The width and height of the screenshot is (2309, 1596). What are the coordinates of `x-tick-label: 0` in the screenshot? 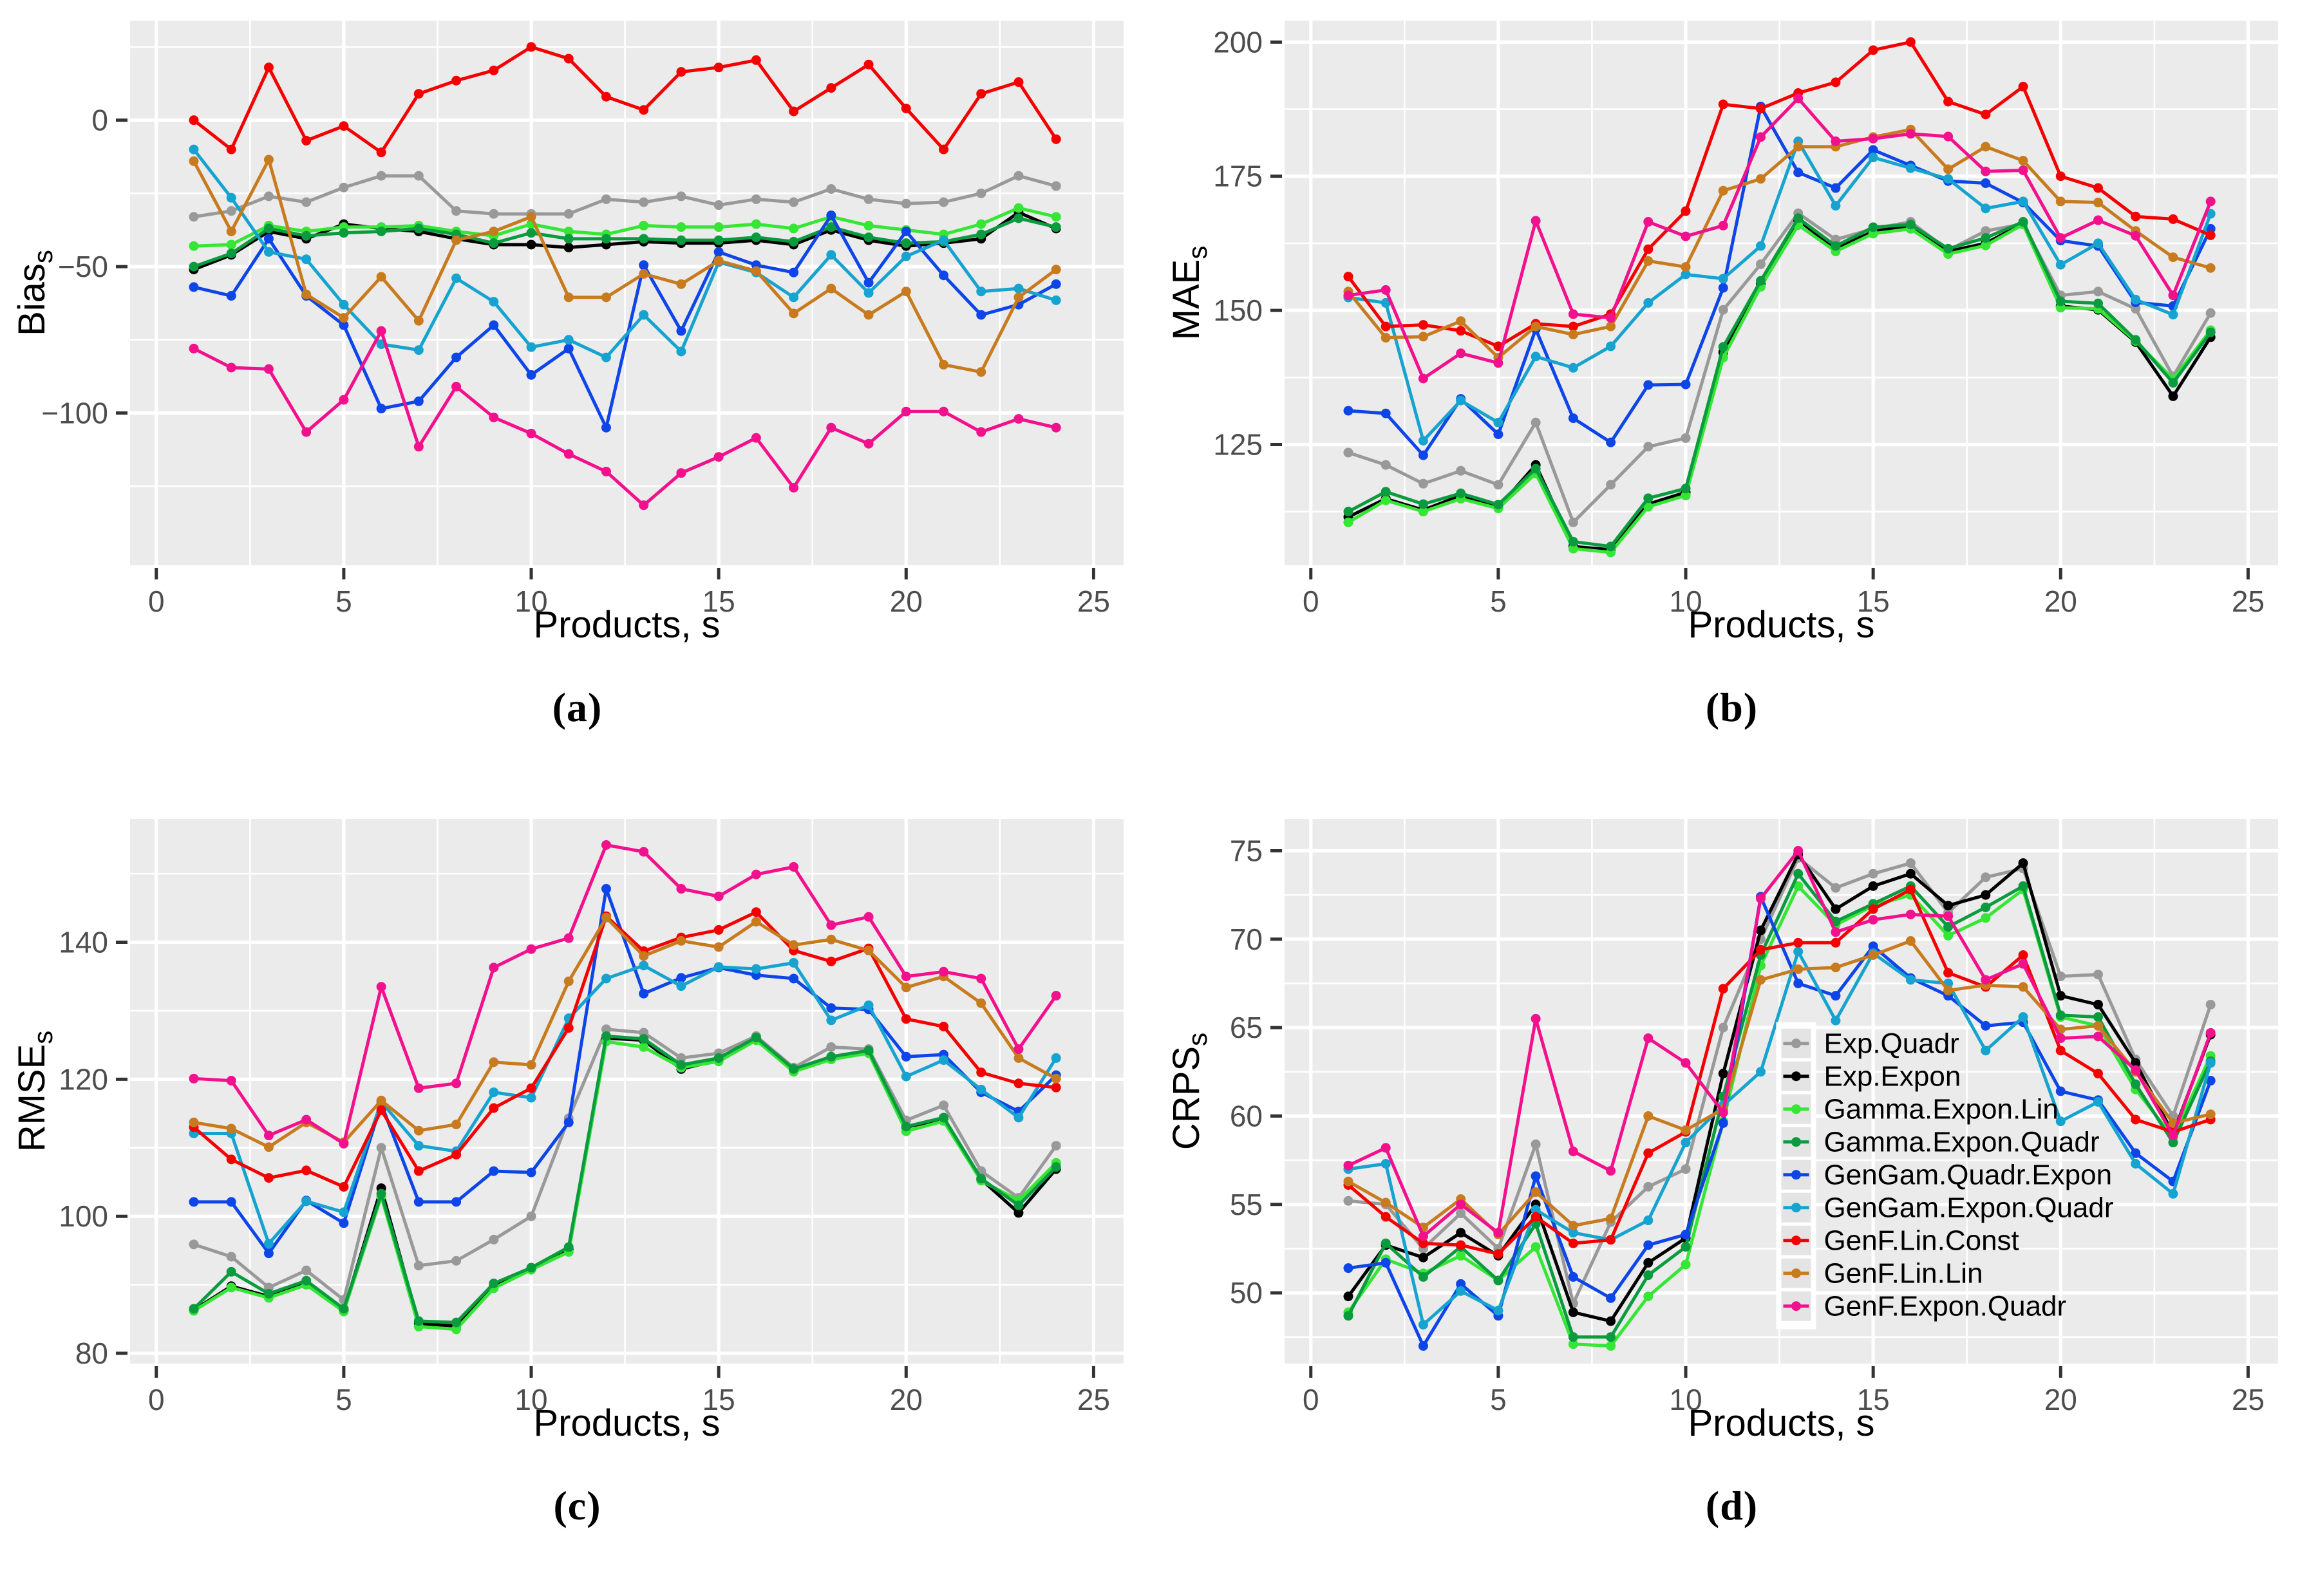 It's located at (1310, 601).